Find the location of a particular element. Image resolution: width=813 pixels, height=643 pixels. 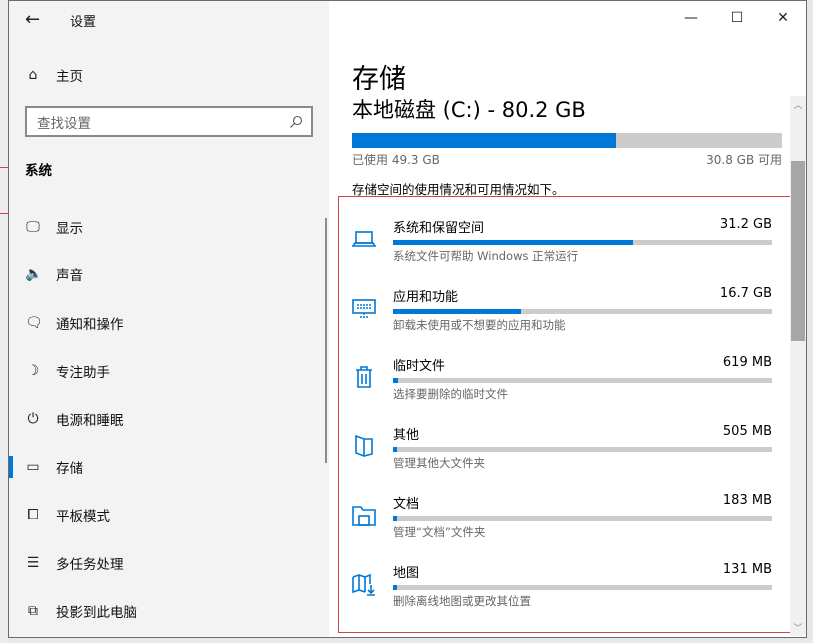

home-icon: ⌂ is located at coordinates (33, 75).